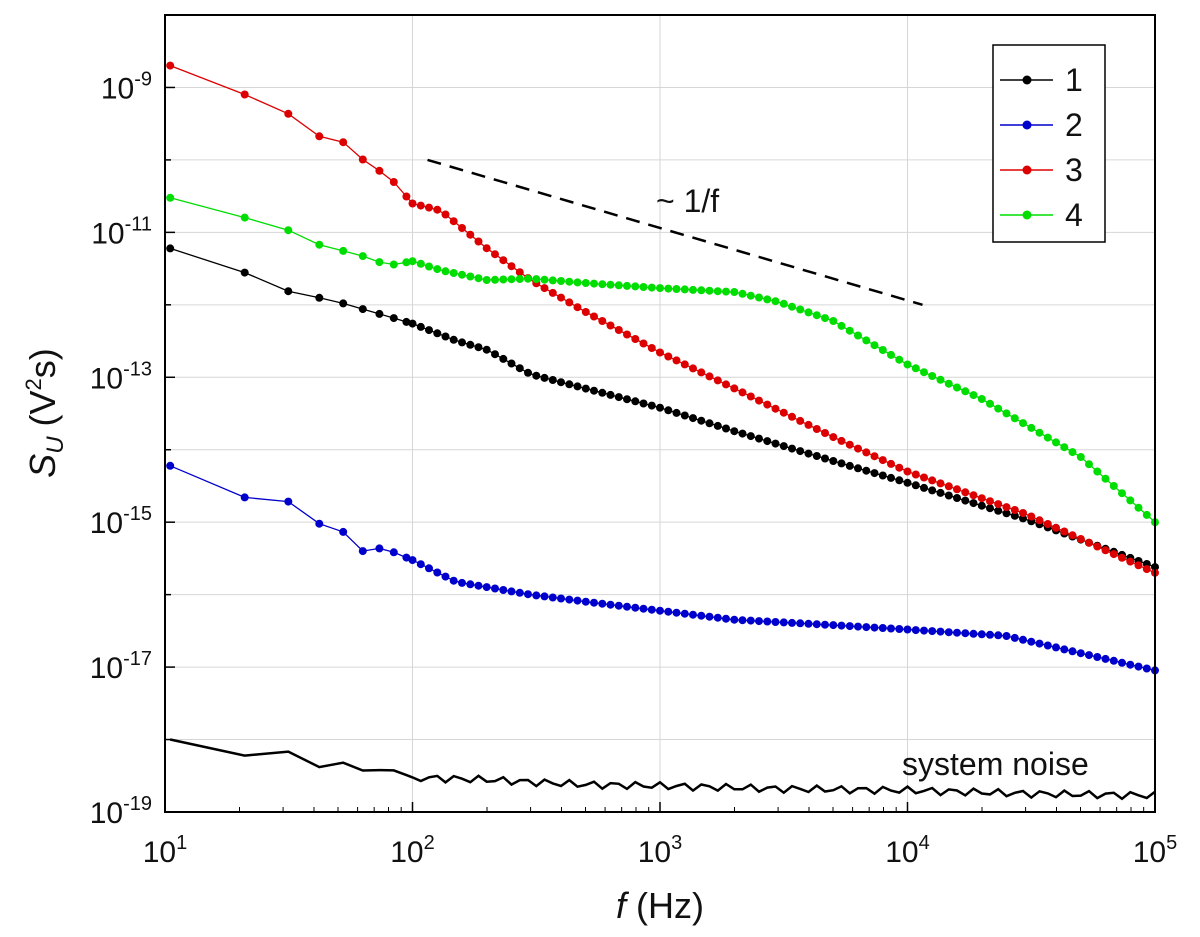 The image size is (1200, 937). What do you see at coordinates (121, 521) in the screenshot?
I see `y-tick-label: 10-15` at bounding box center [121, 521].